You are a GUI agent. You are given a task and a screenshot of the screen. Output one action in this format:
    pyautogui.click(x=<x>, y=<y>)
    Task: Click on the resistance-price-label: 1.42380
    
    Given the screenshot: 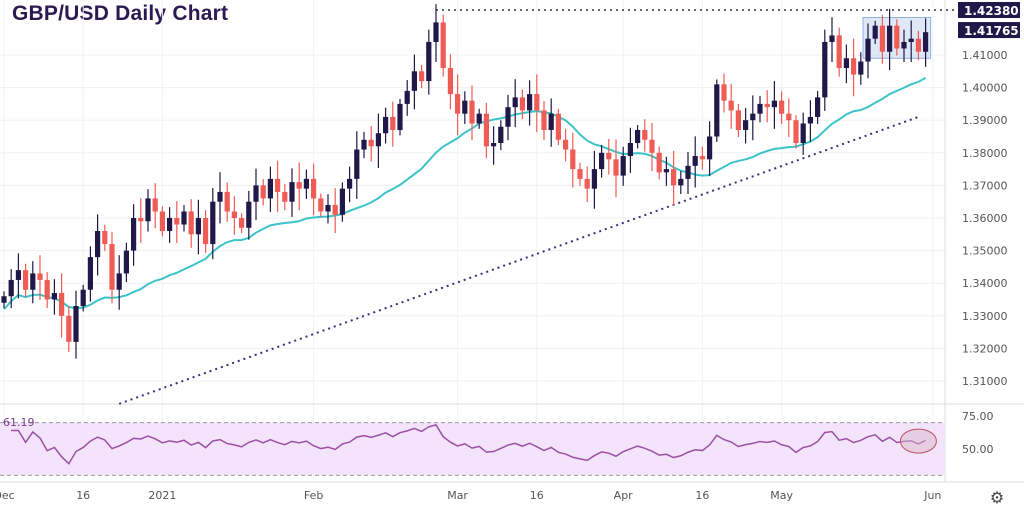 What is the action you would take?
    pyautogui.click(x=991, y=11)
    